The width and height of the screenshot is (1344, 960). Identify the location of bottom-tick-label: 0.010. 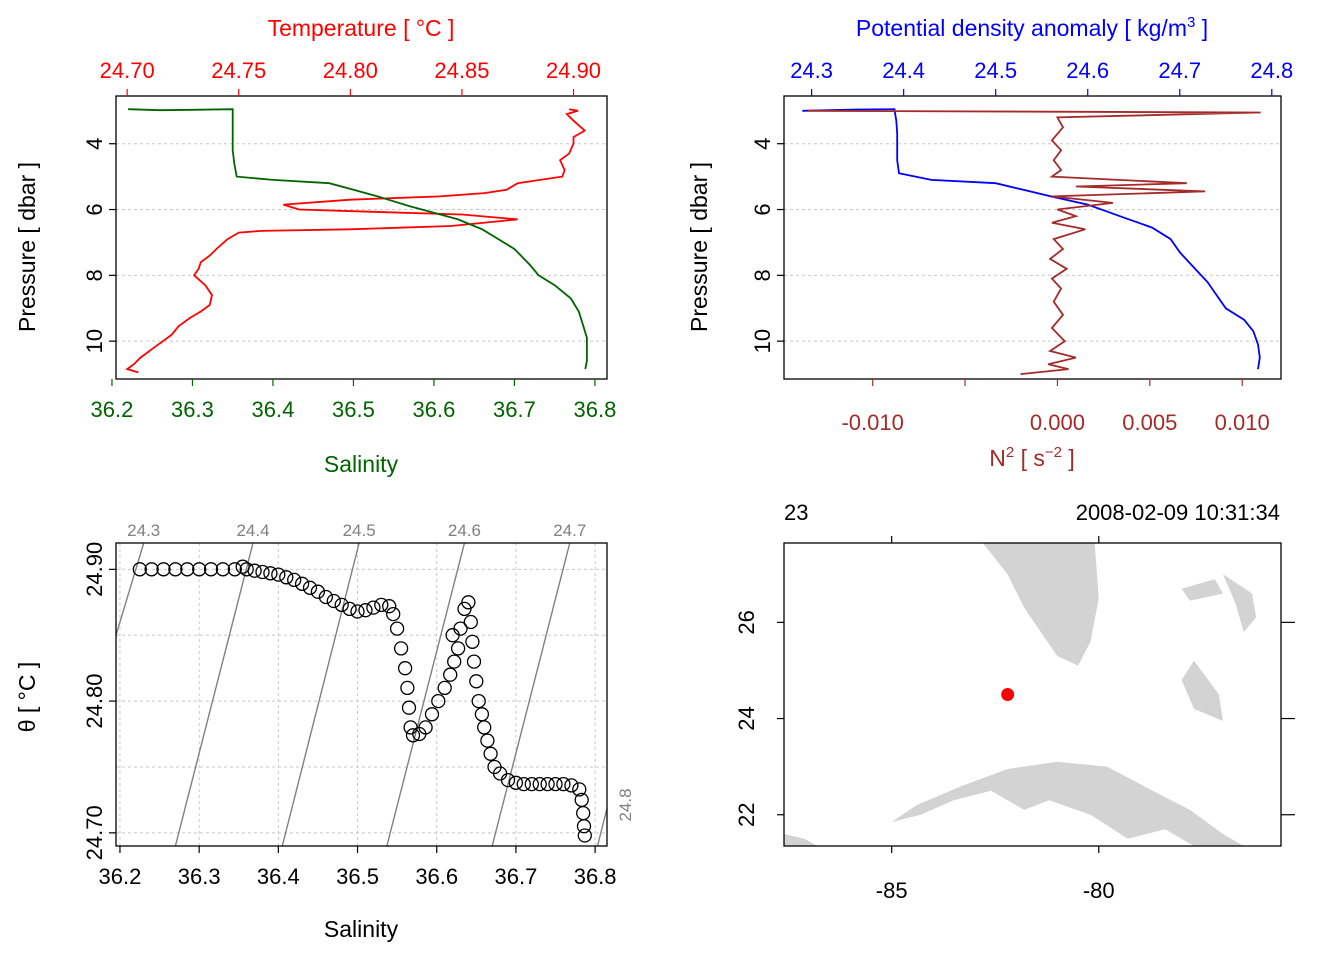
(1242, 422).